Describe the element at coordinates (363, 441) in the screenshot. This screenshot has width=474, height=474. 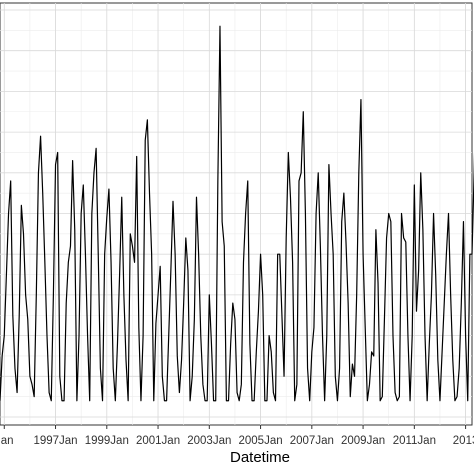
I see `x-tick-label: 2009Jan` at that location.